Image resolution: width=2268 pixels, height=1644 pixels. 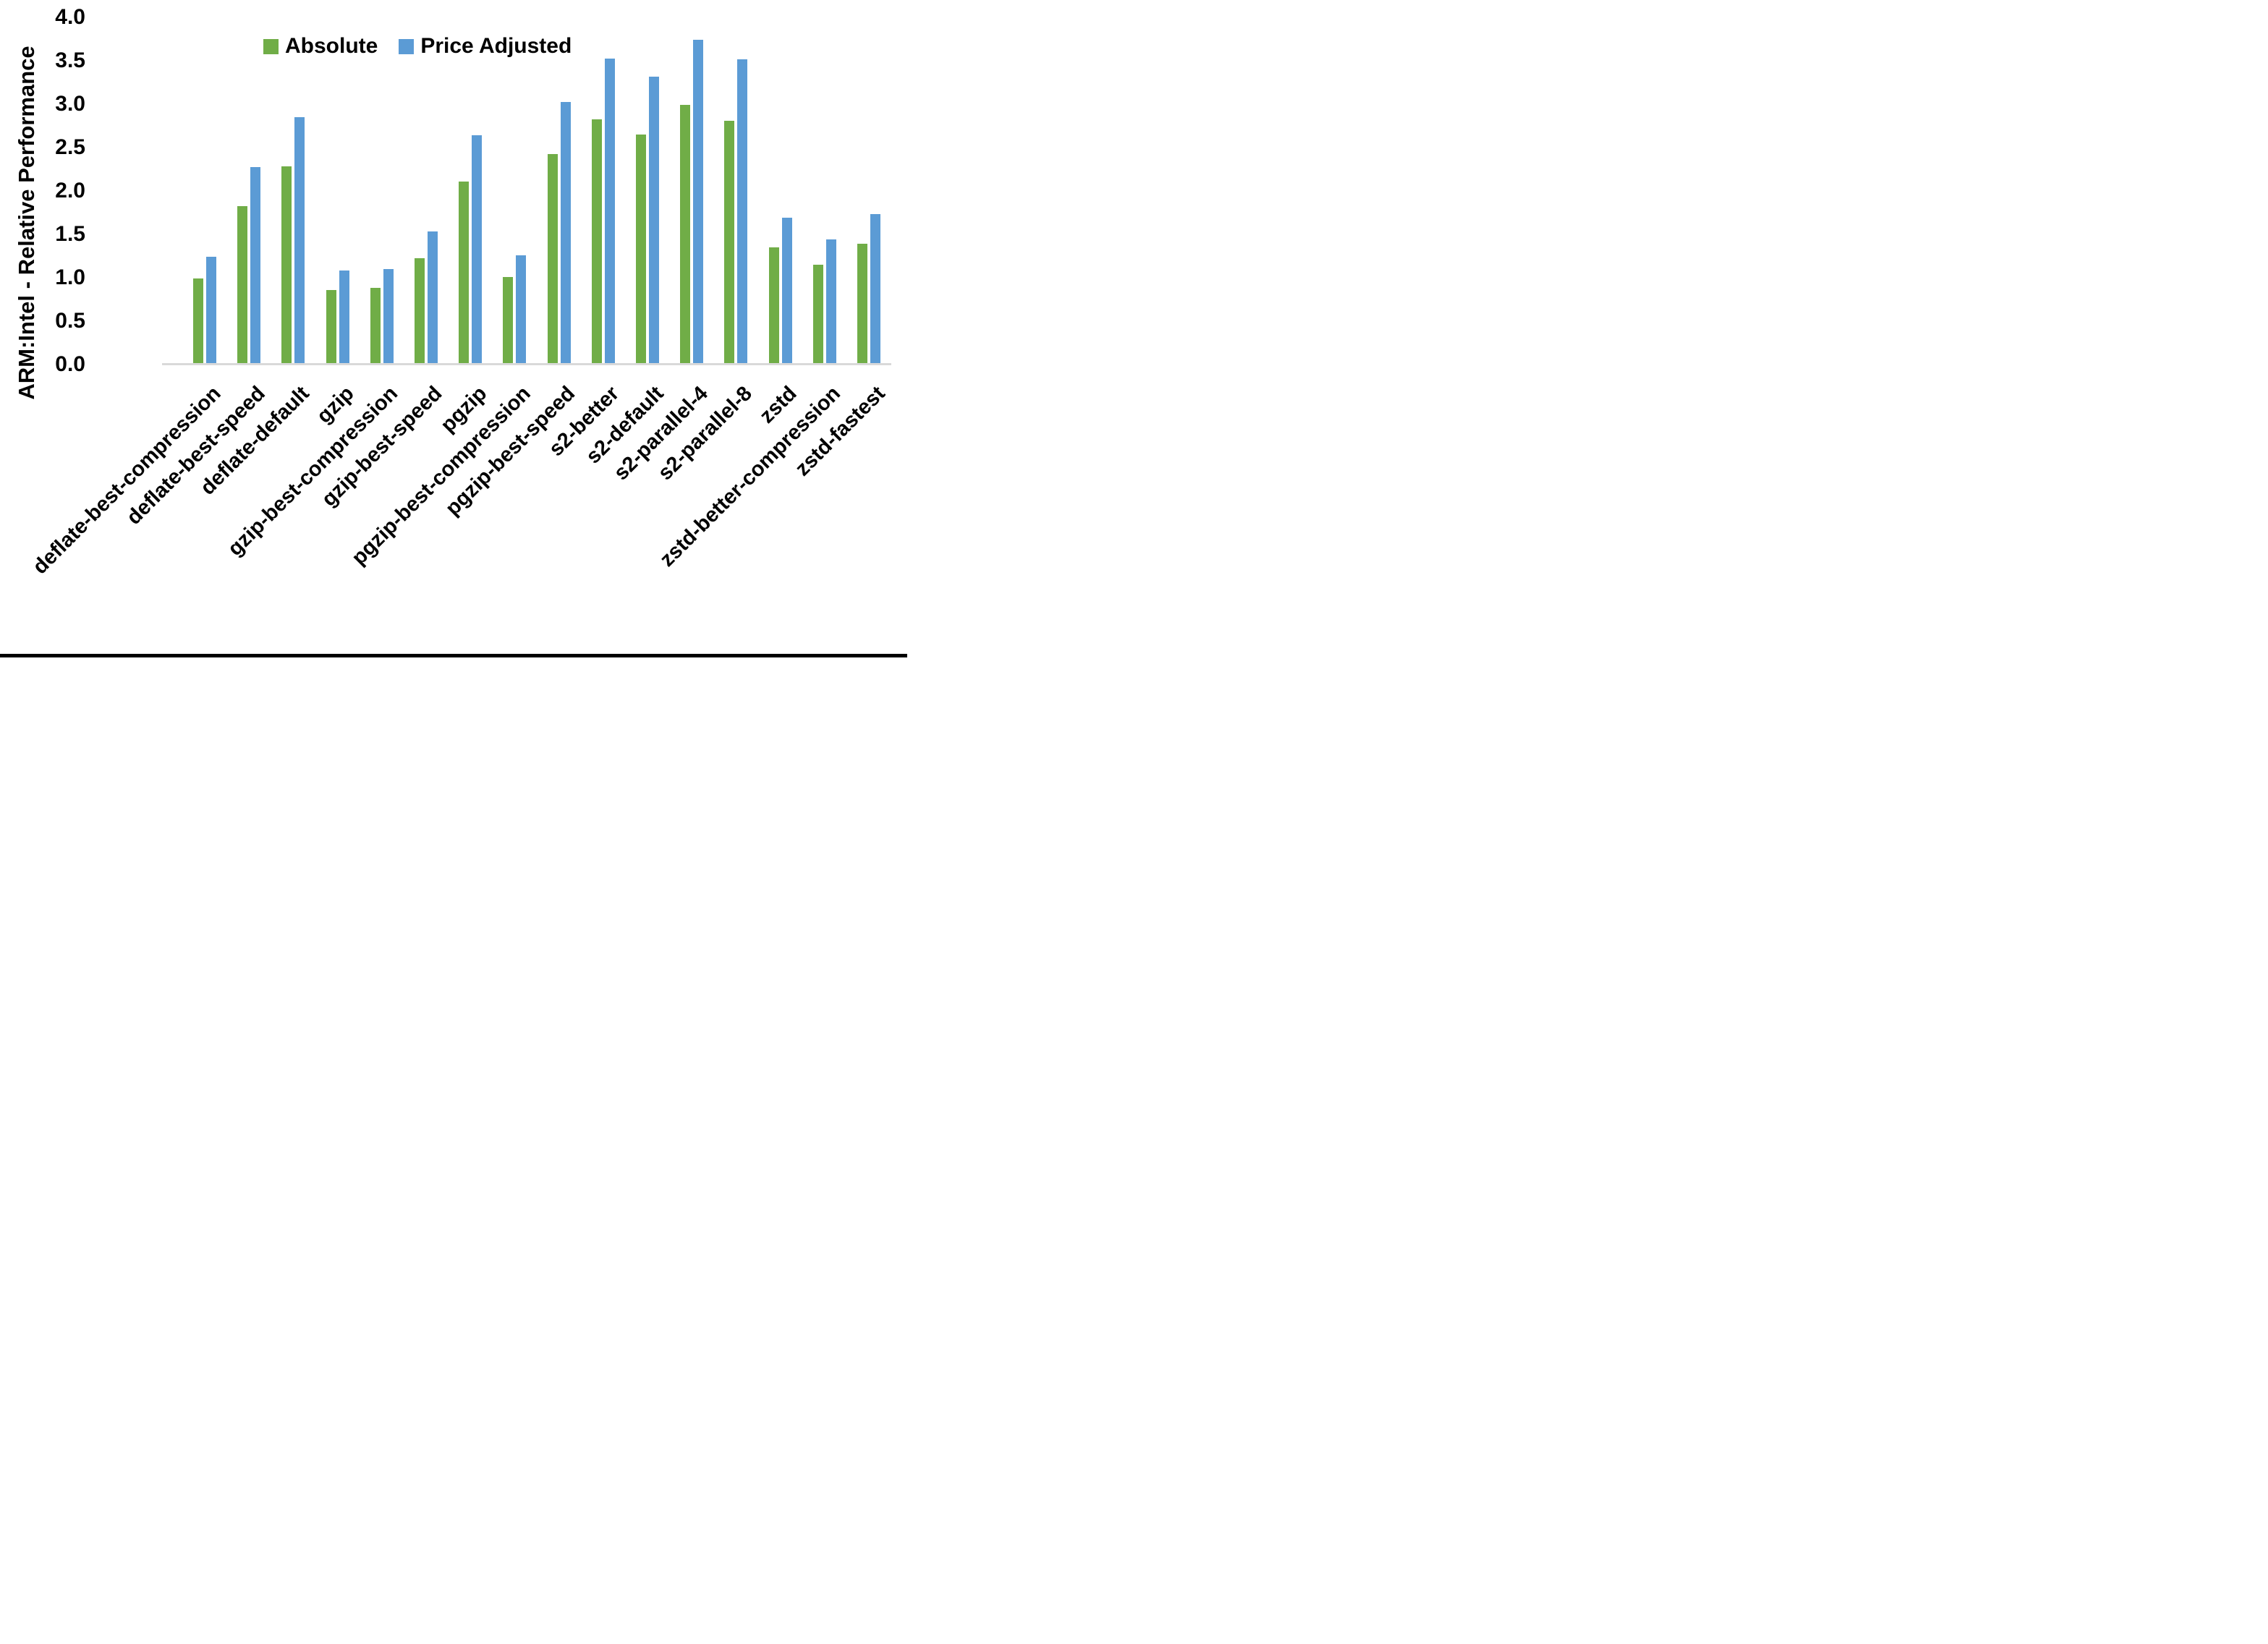 What do you see at coordinates (127, 480) in the screenshot?
I see `x-tick-label: deflate-best-compression` at bounding box center [127, 480].